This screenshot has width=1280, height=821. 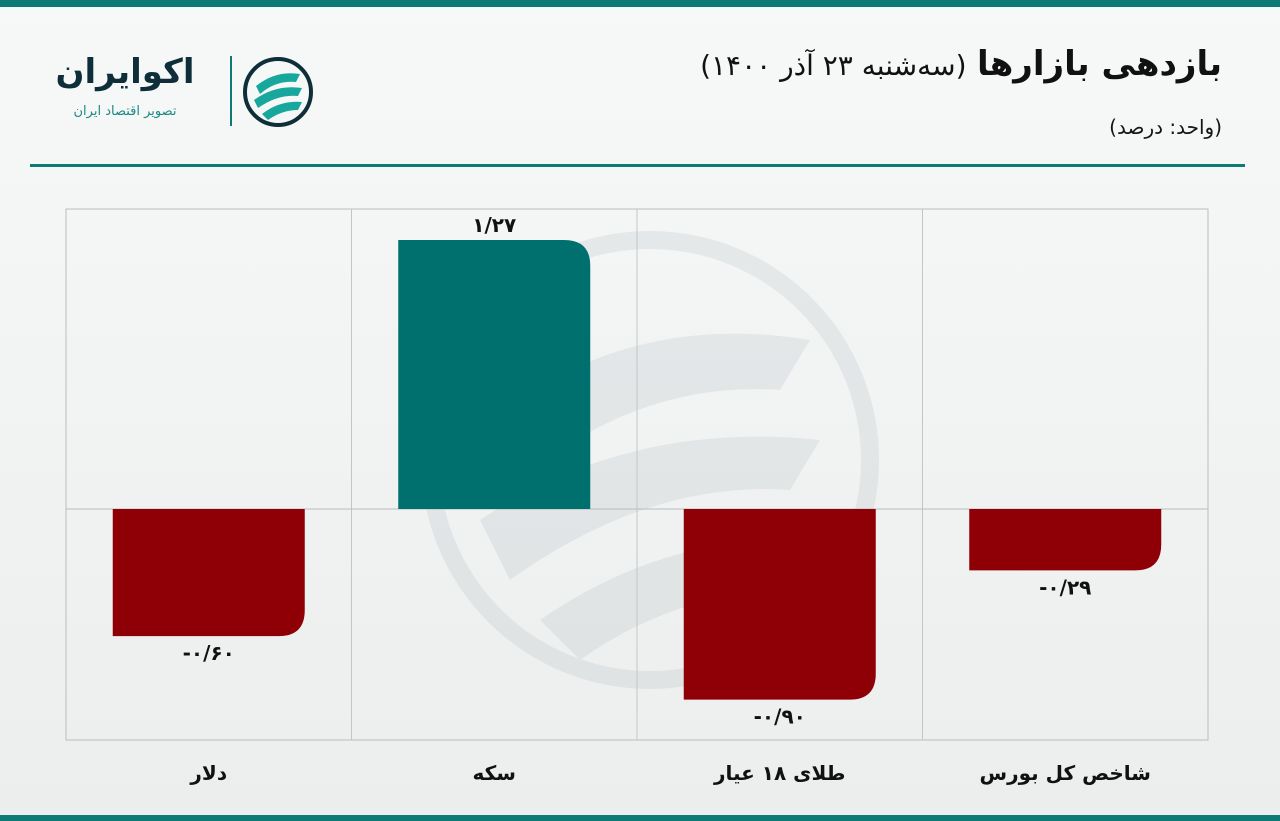 I want to click on logo-divider, so click(x=231, y=91).